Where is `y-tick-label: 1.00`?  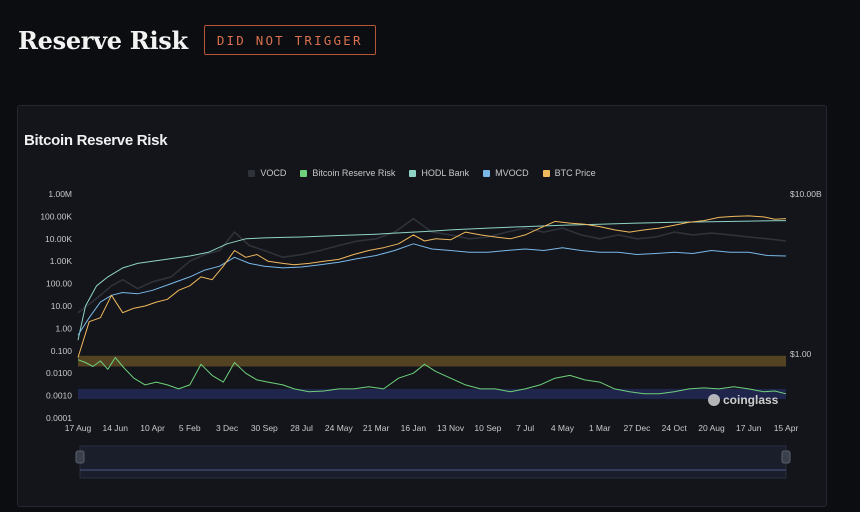
y-tick-label: 1.00 is located at coordinates (63, 328).